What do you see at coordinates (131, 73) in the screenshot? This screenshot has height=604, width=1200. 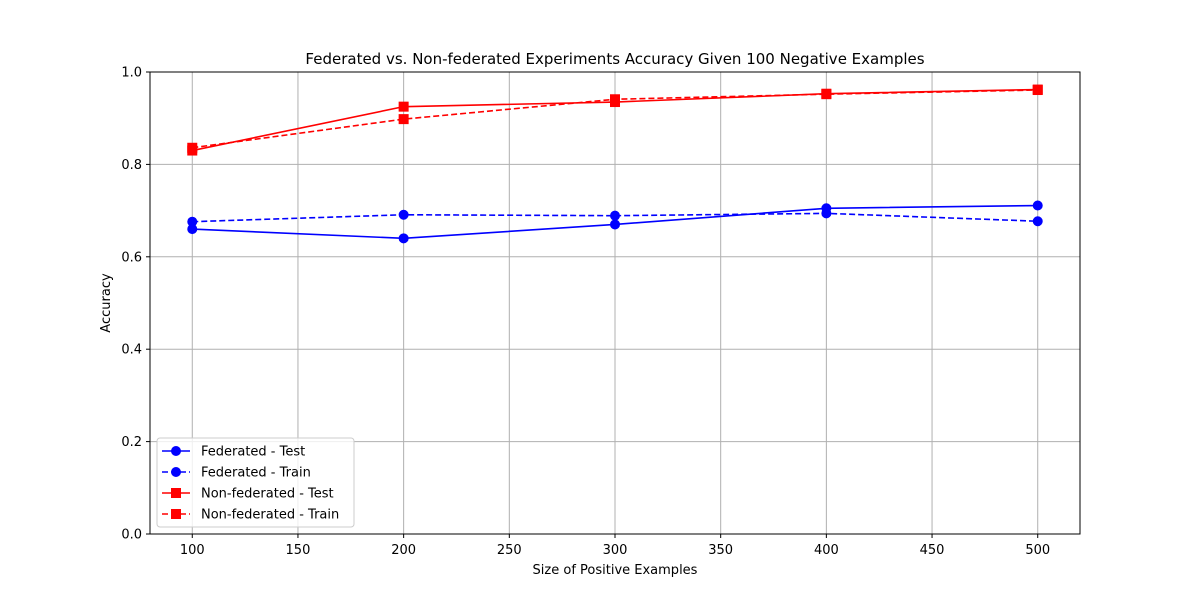 I see `y-tick-label: 1.0` at bounding box center [131, 73].